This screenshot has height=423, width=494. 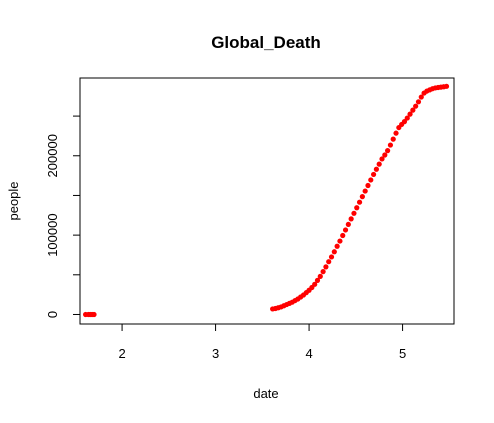 What do you see at coordinates (402, 353) in the screenshot?
I see `x-tick-label: 5` at bounding box center [402, 353].